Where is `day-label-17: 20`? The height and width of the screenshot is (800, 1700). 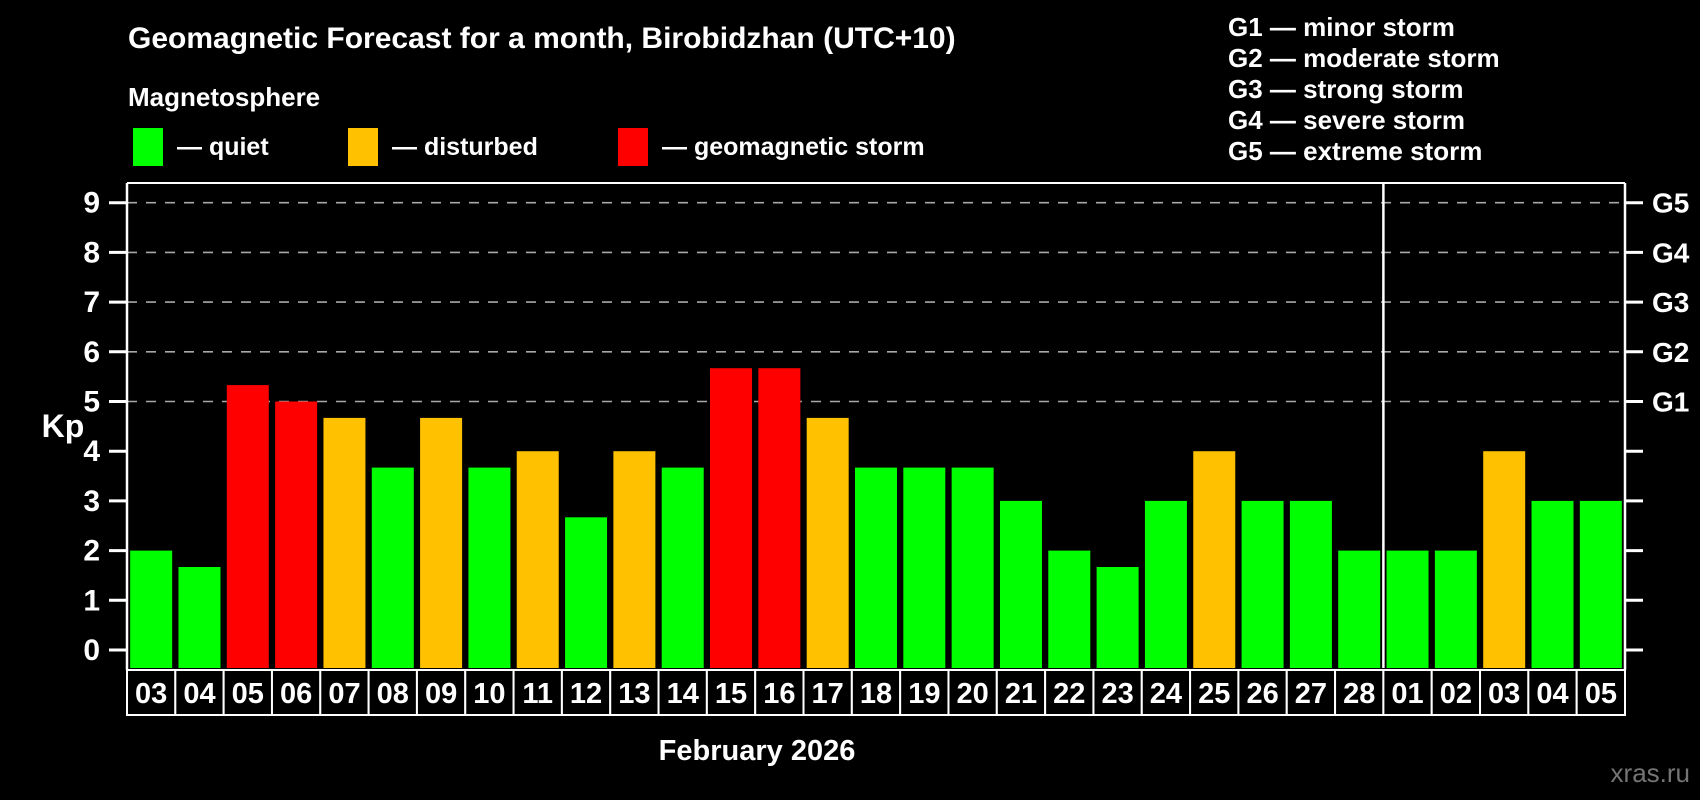 day-label-17: 20 is located at coordinates (973, 694).